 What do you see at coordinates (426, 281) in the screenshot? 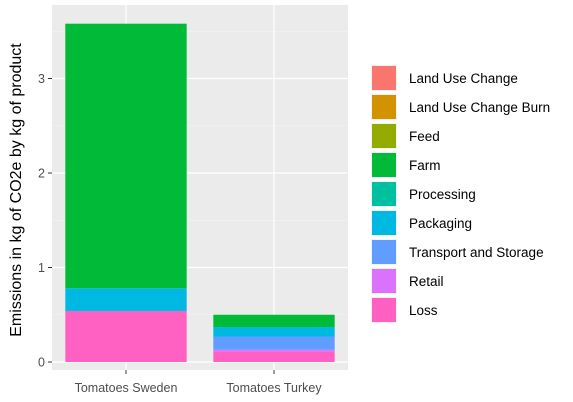
I see `legend-label: Retail` at bounding box center [426, 281].